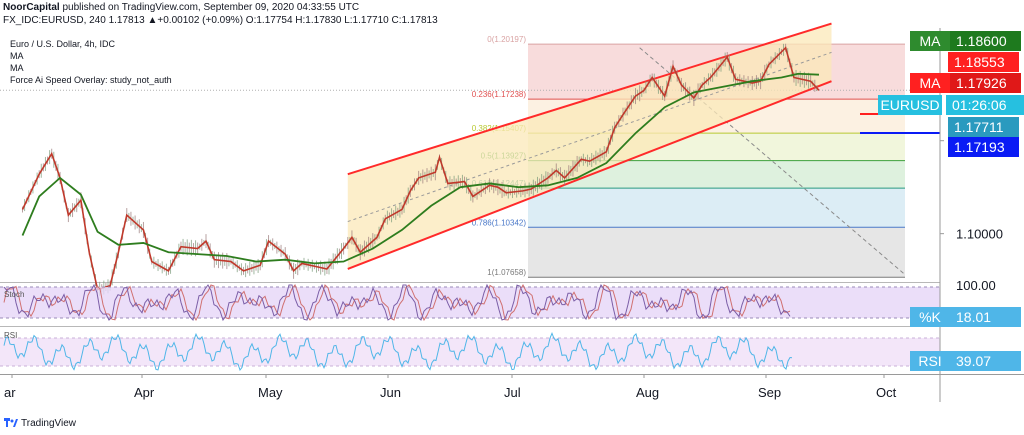  Describe the element at coordinates (985, 105) in the screenshot. I see `countdown-value: 01:26:06` at that location.